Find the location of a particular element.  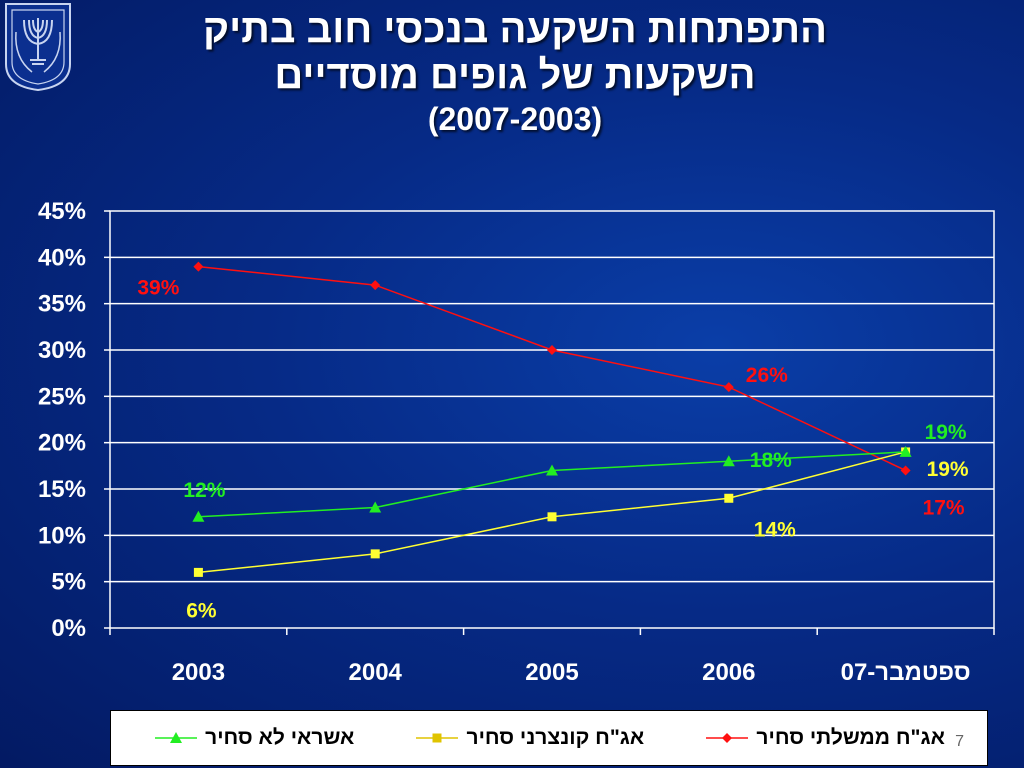

data-label-2-4: 19% is located at coordinates (946, 432).